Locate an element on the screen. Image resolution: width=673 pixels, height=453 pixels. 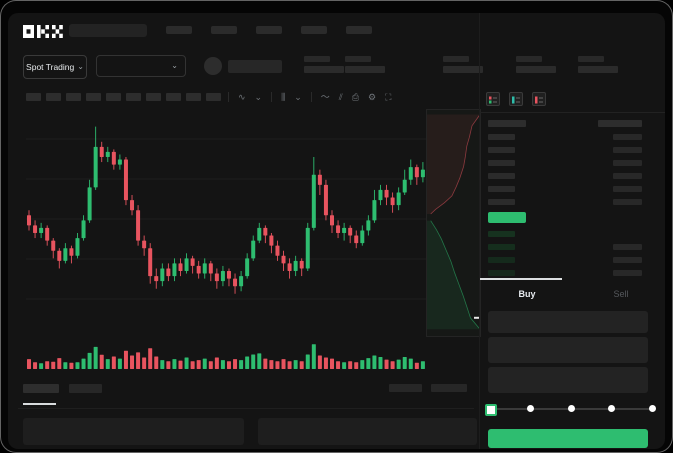
nav-pills is located at coordinates (269, 30).